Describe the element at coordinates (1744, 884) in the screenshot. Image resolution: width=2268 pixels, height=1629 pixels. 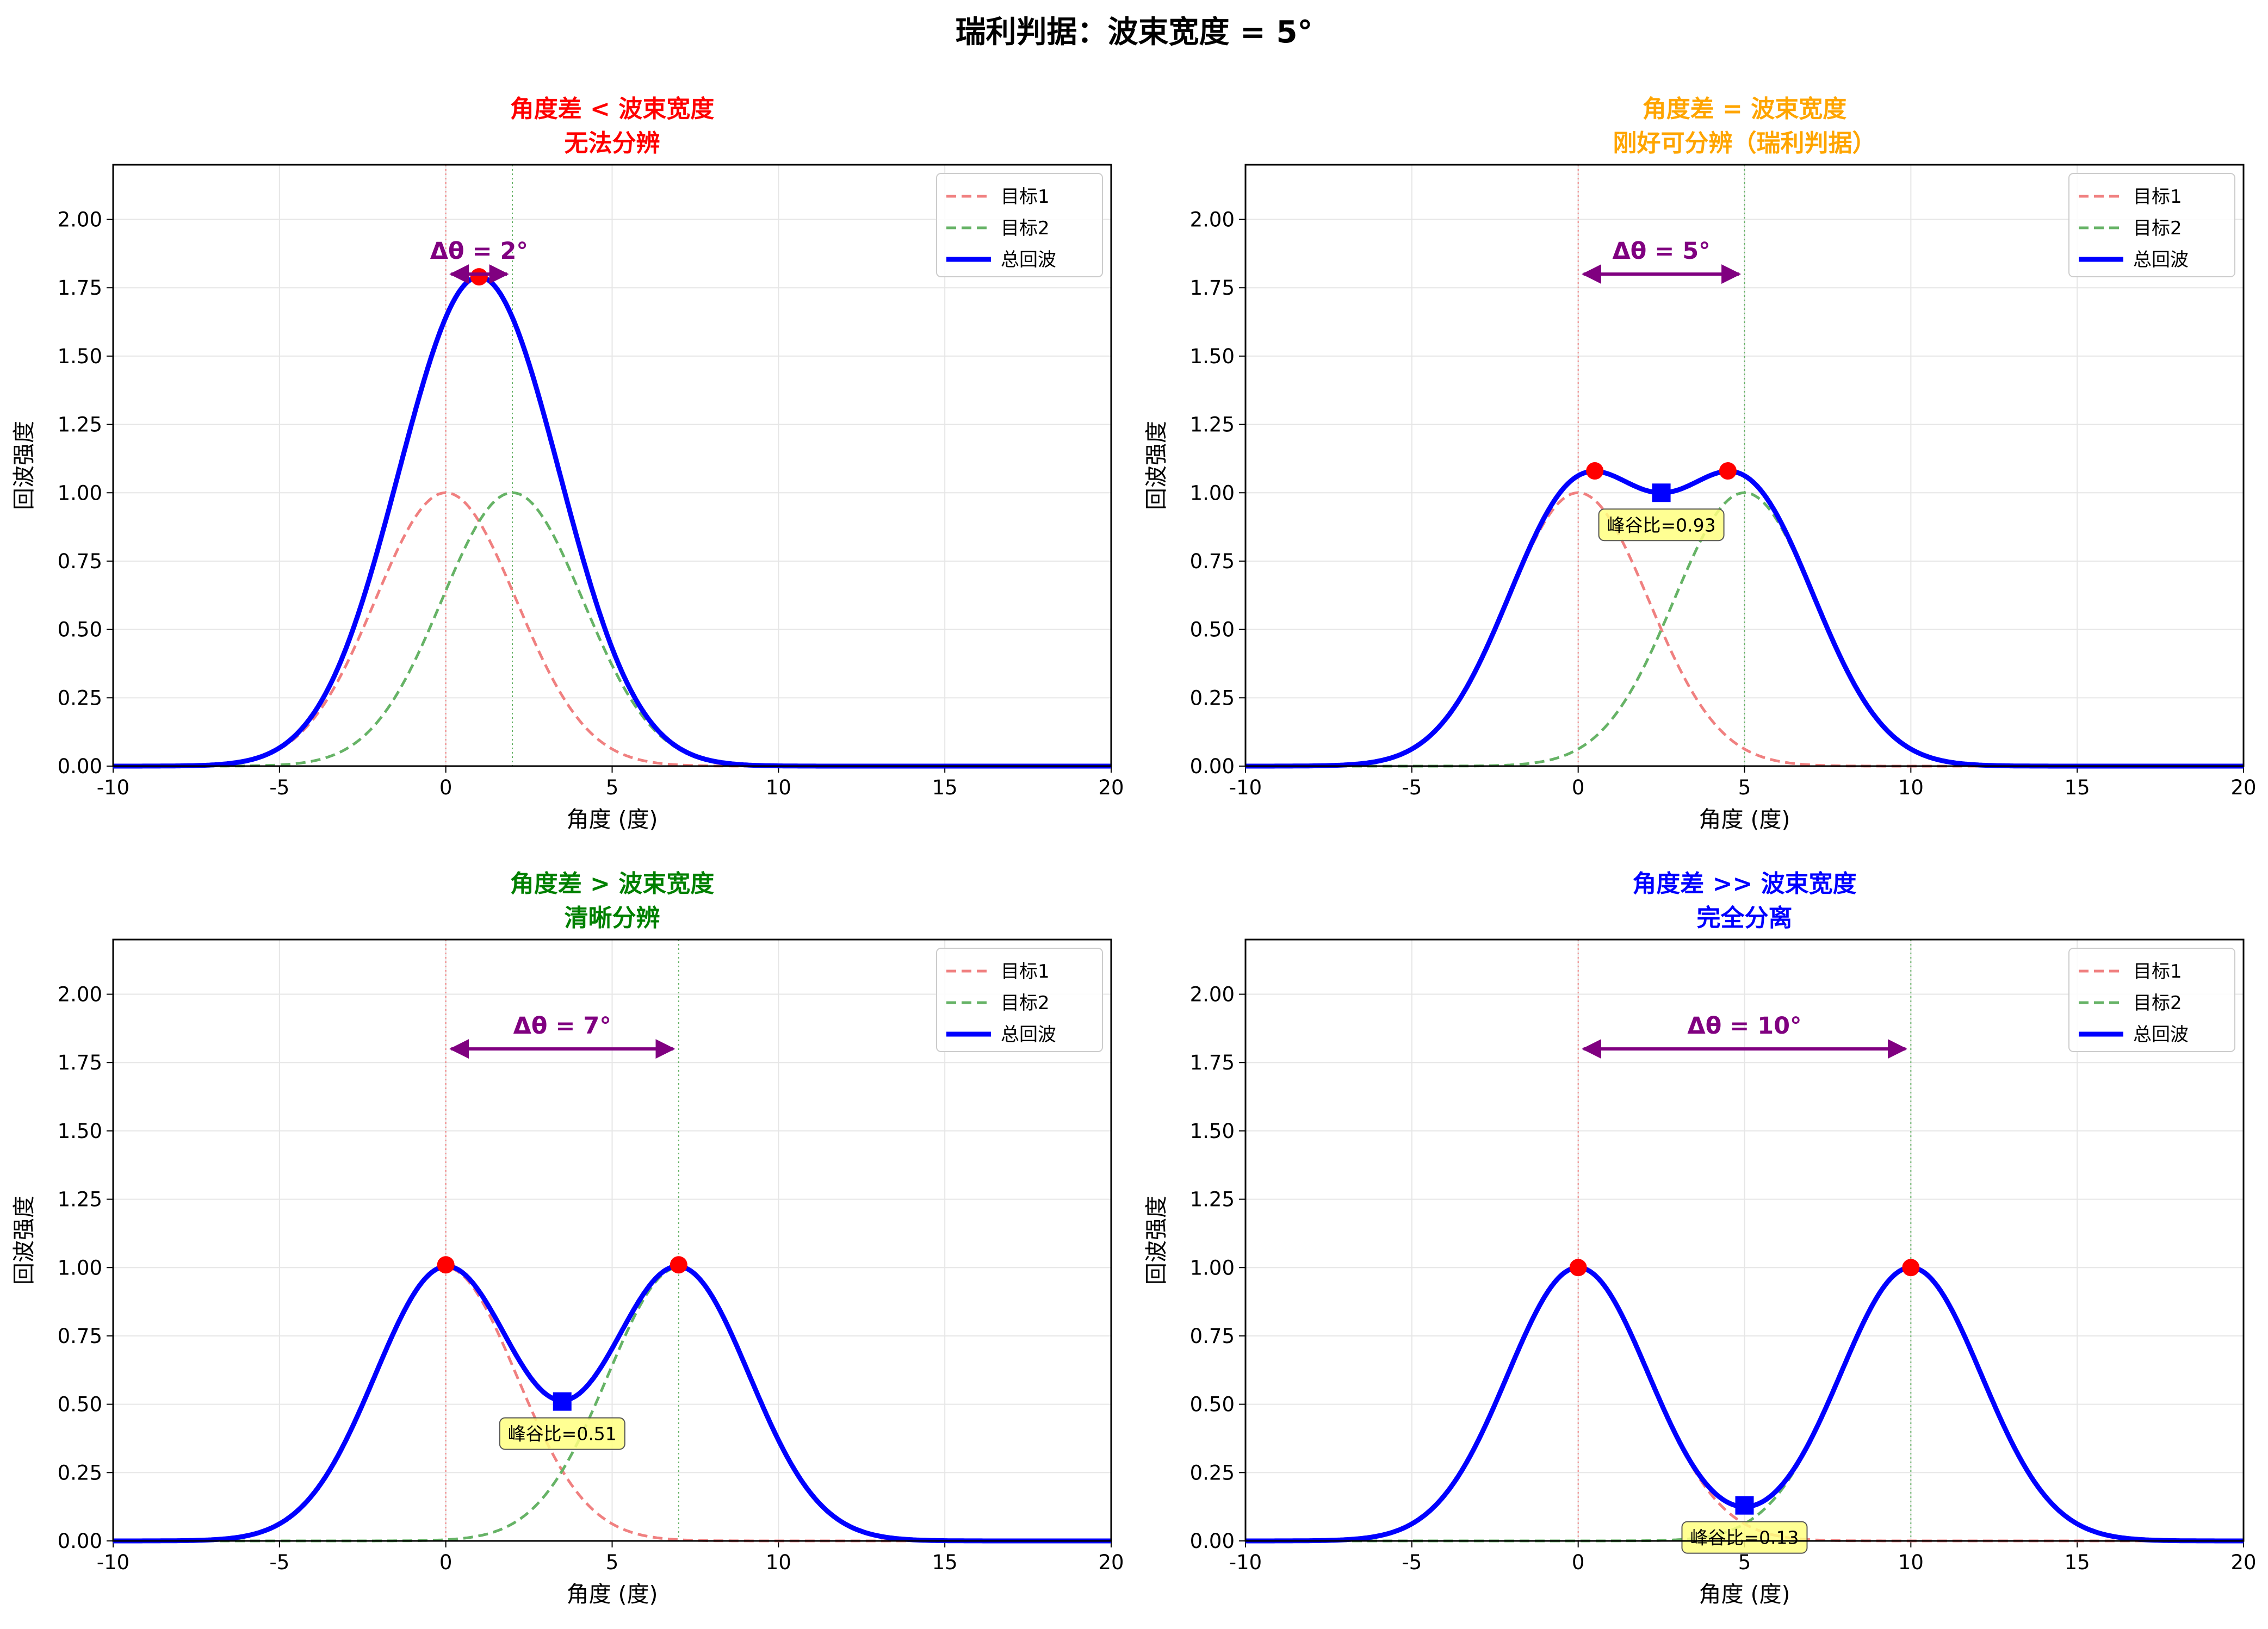
I see `chart-title: 角度差 >> 波束宽度` at that location.